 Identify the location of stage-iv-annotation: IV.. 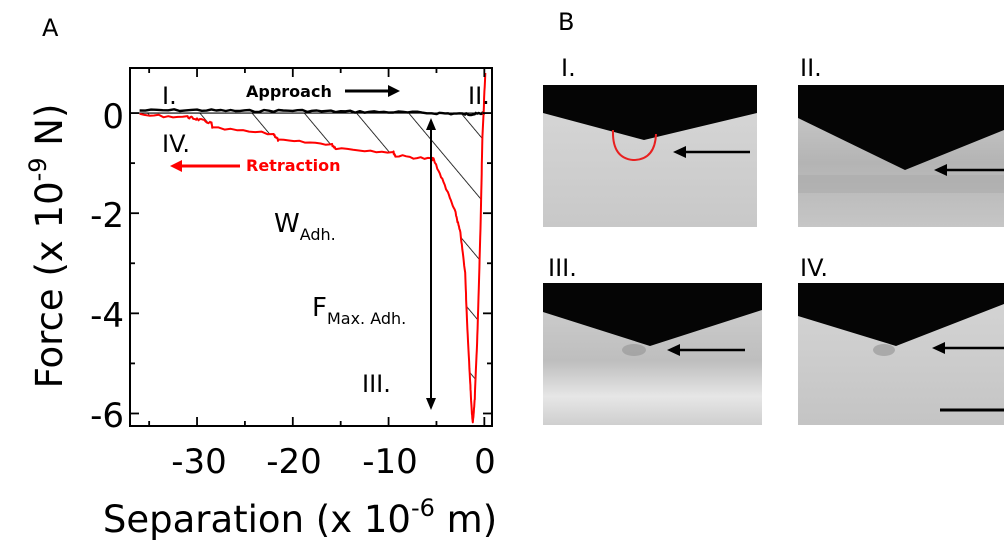
(176, 144).